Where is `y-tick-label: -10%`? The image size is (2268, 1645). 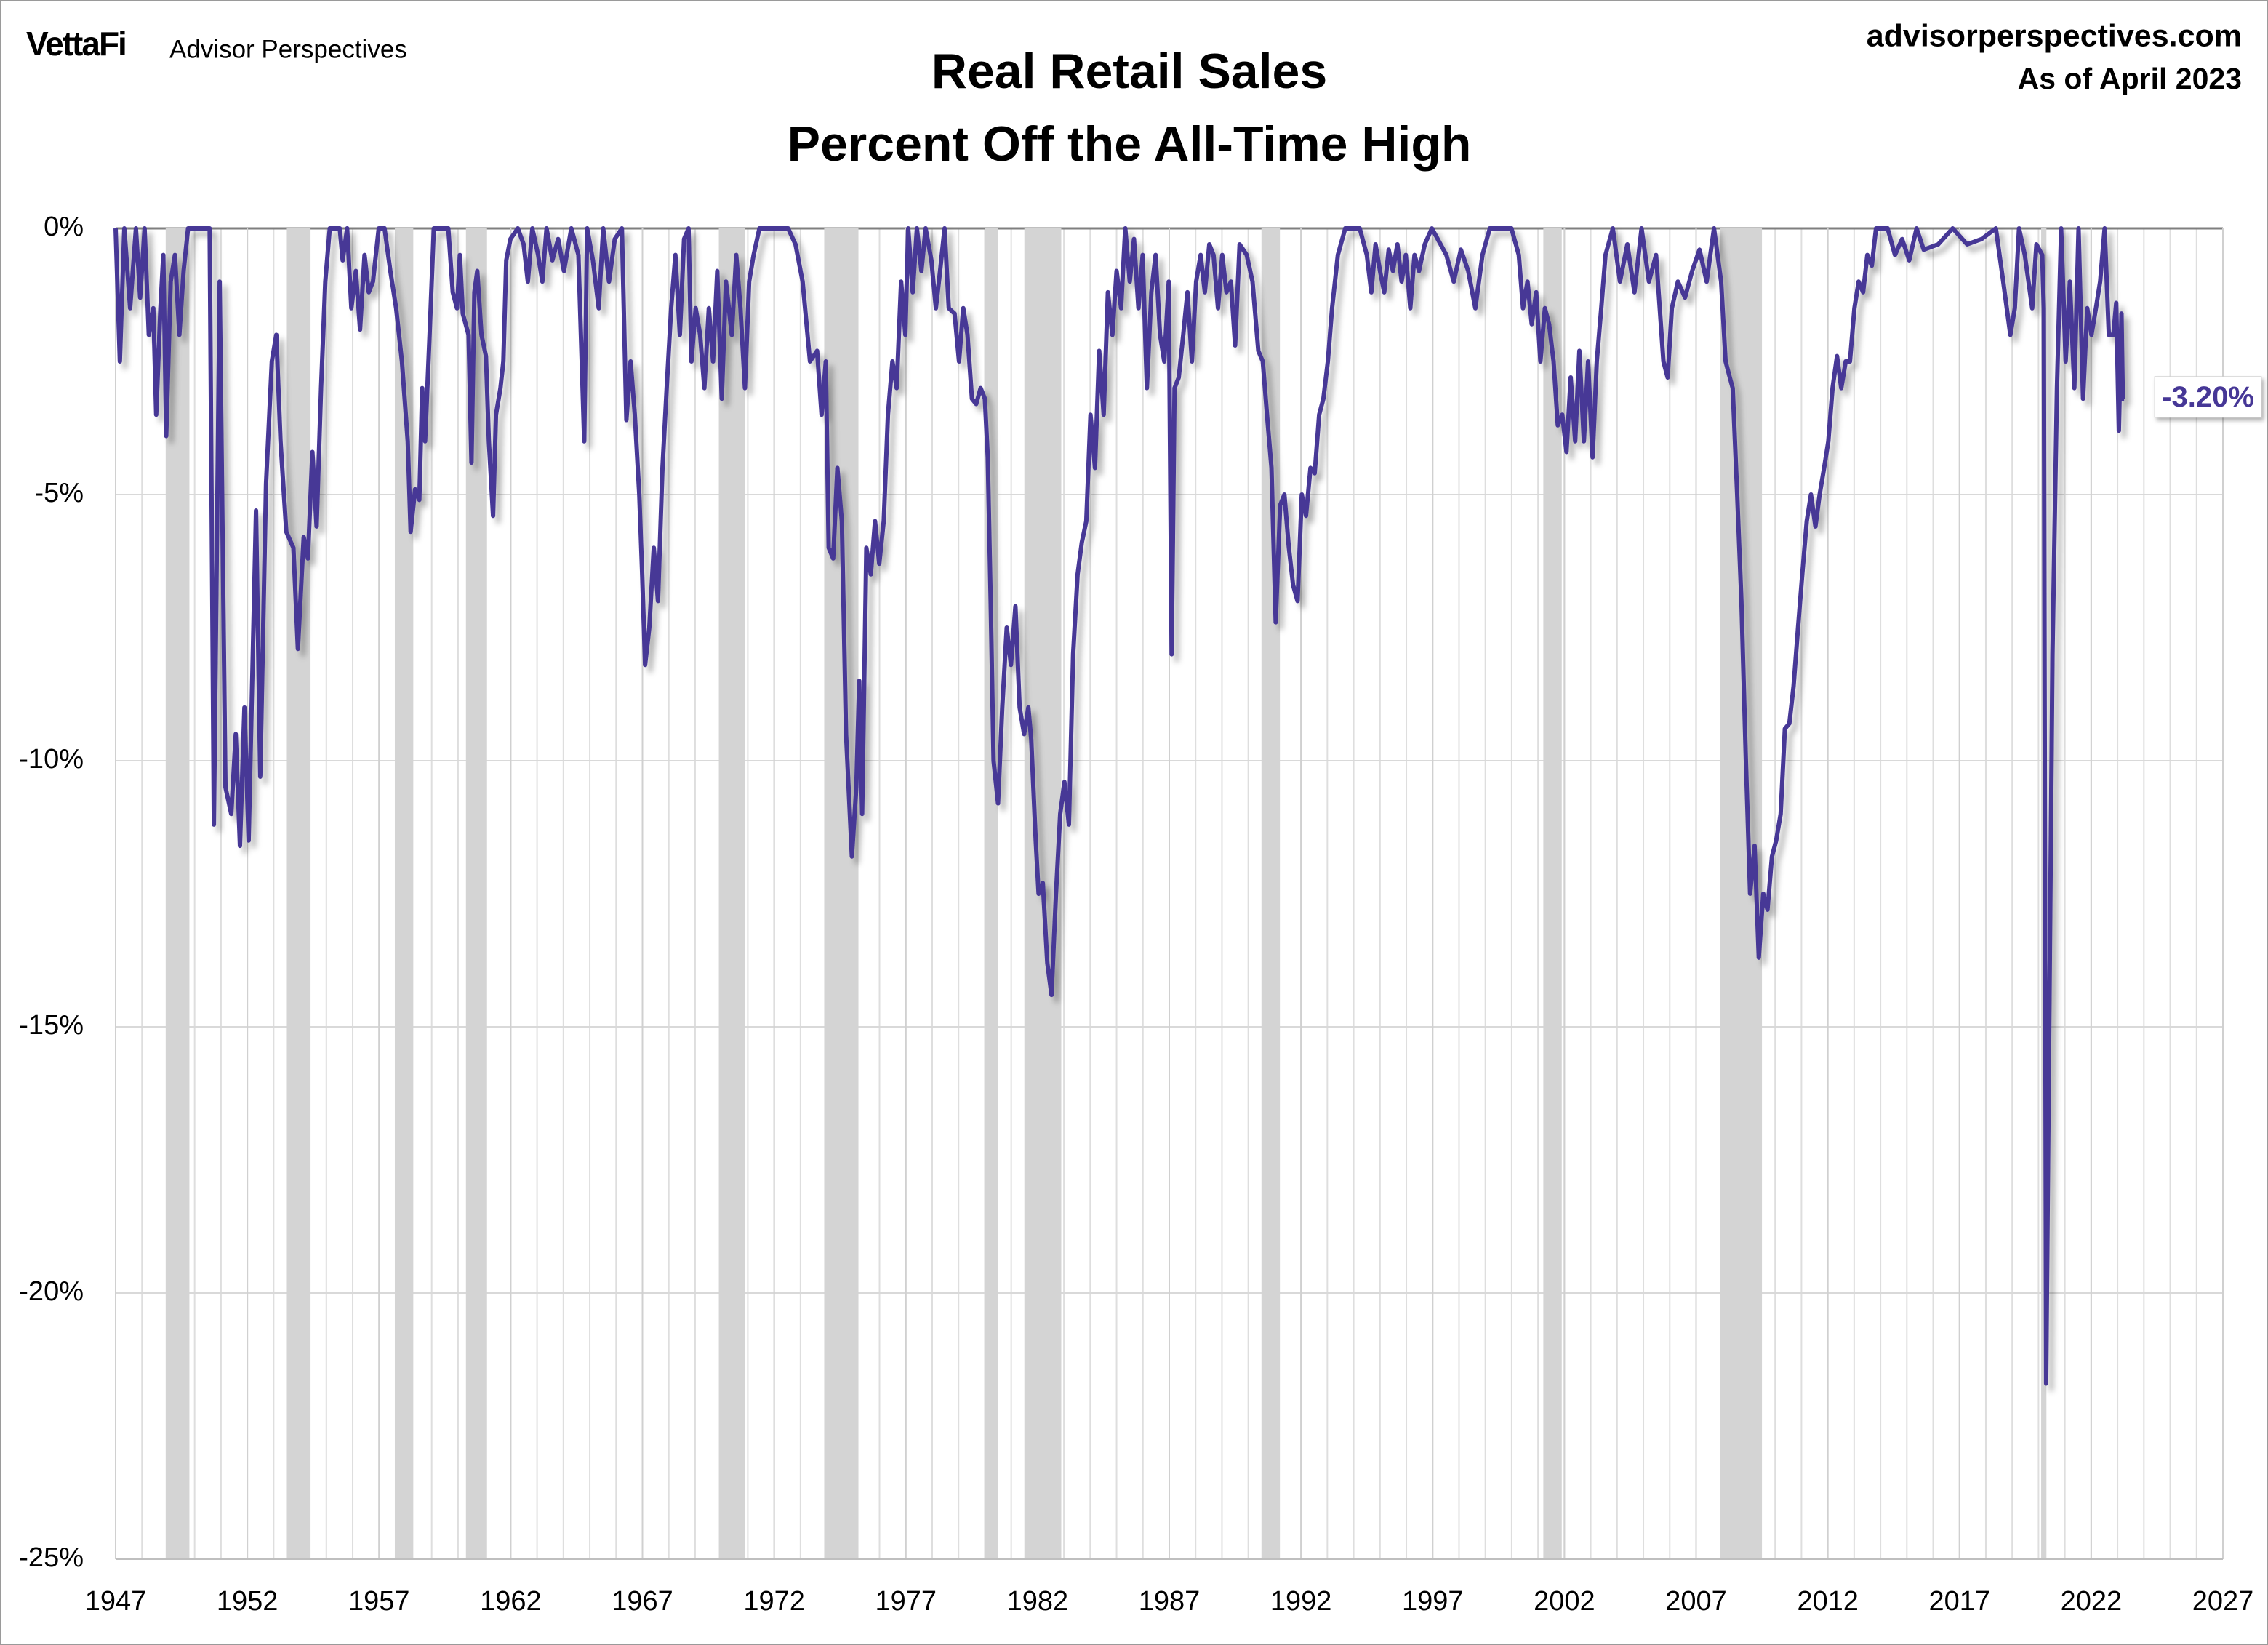 y-tick-label: -10% is located at coordinates (51, 759).